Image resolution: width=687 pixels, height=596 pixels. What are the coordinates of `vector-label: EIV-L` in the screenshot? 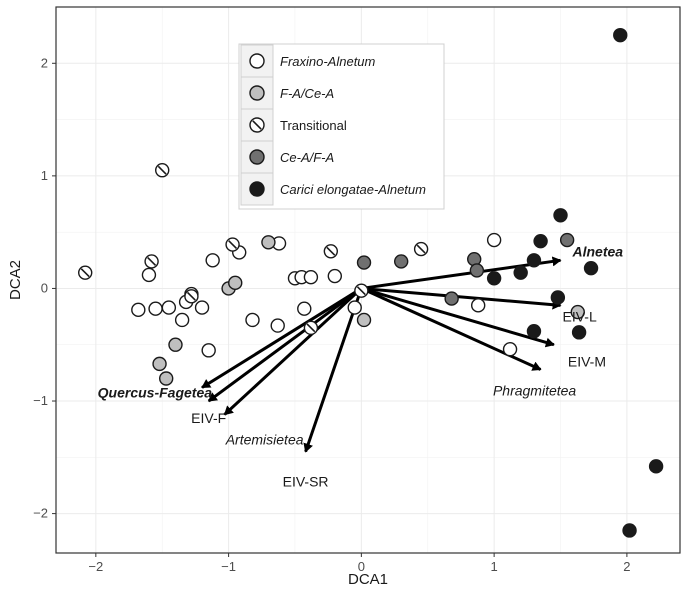 It's located at (580, 316).